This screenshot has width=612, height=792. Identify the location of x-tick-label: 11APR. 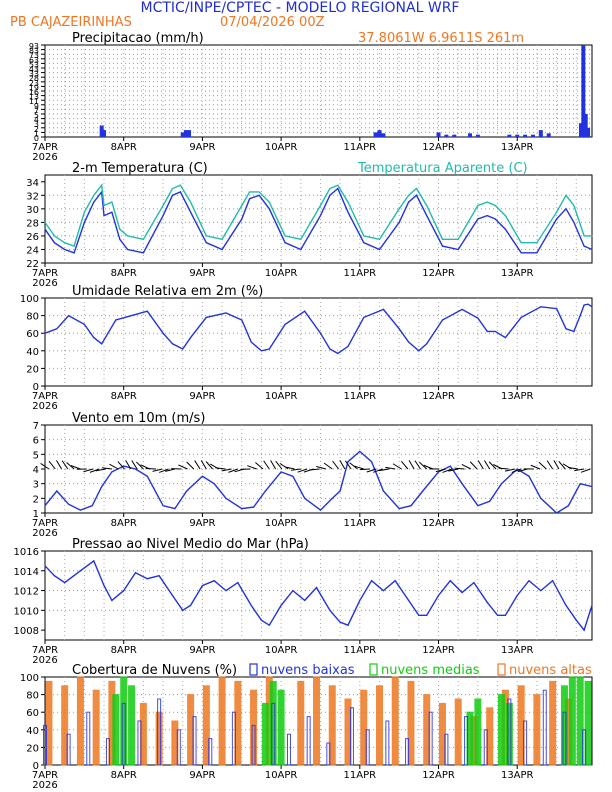
(360, 396).